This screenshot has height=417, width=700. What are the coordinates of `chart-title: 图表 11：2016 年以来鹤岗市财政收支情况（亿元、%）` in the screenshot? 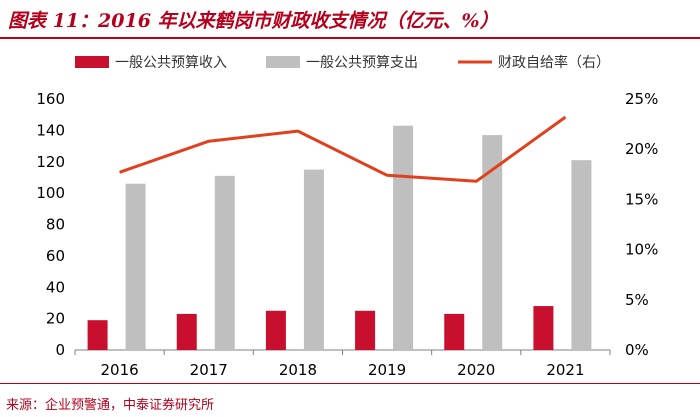 It's located at (253, 21).